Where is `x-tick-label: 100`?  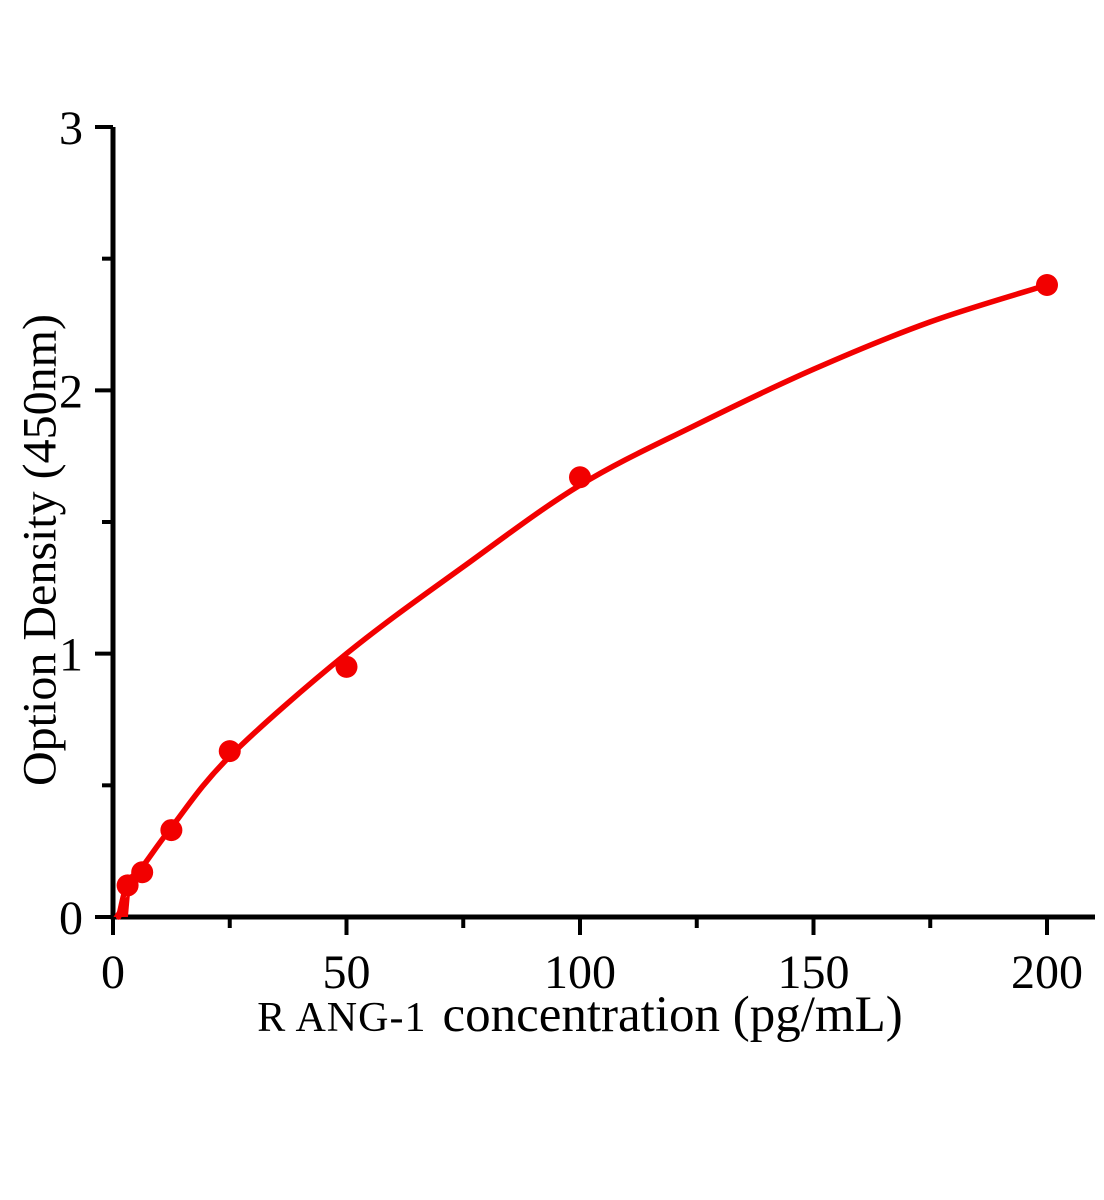 x-tick-label: 100 is located at coordinates (580, 972).